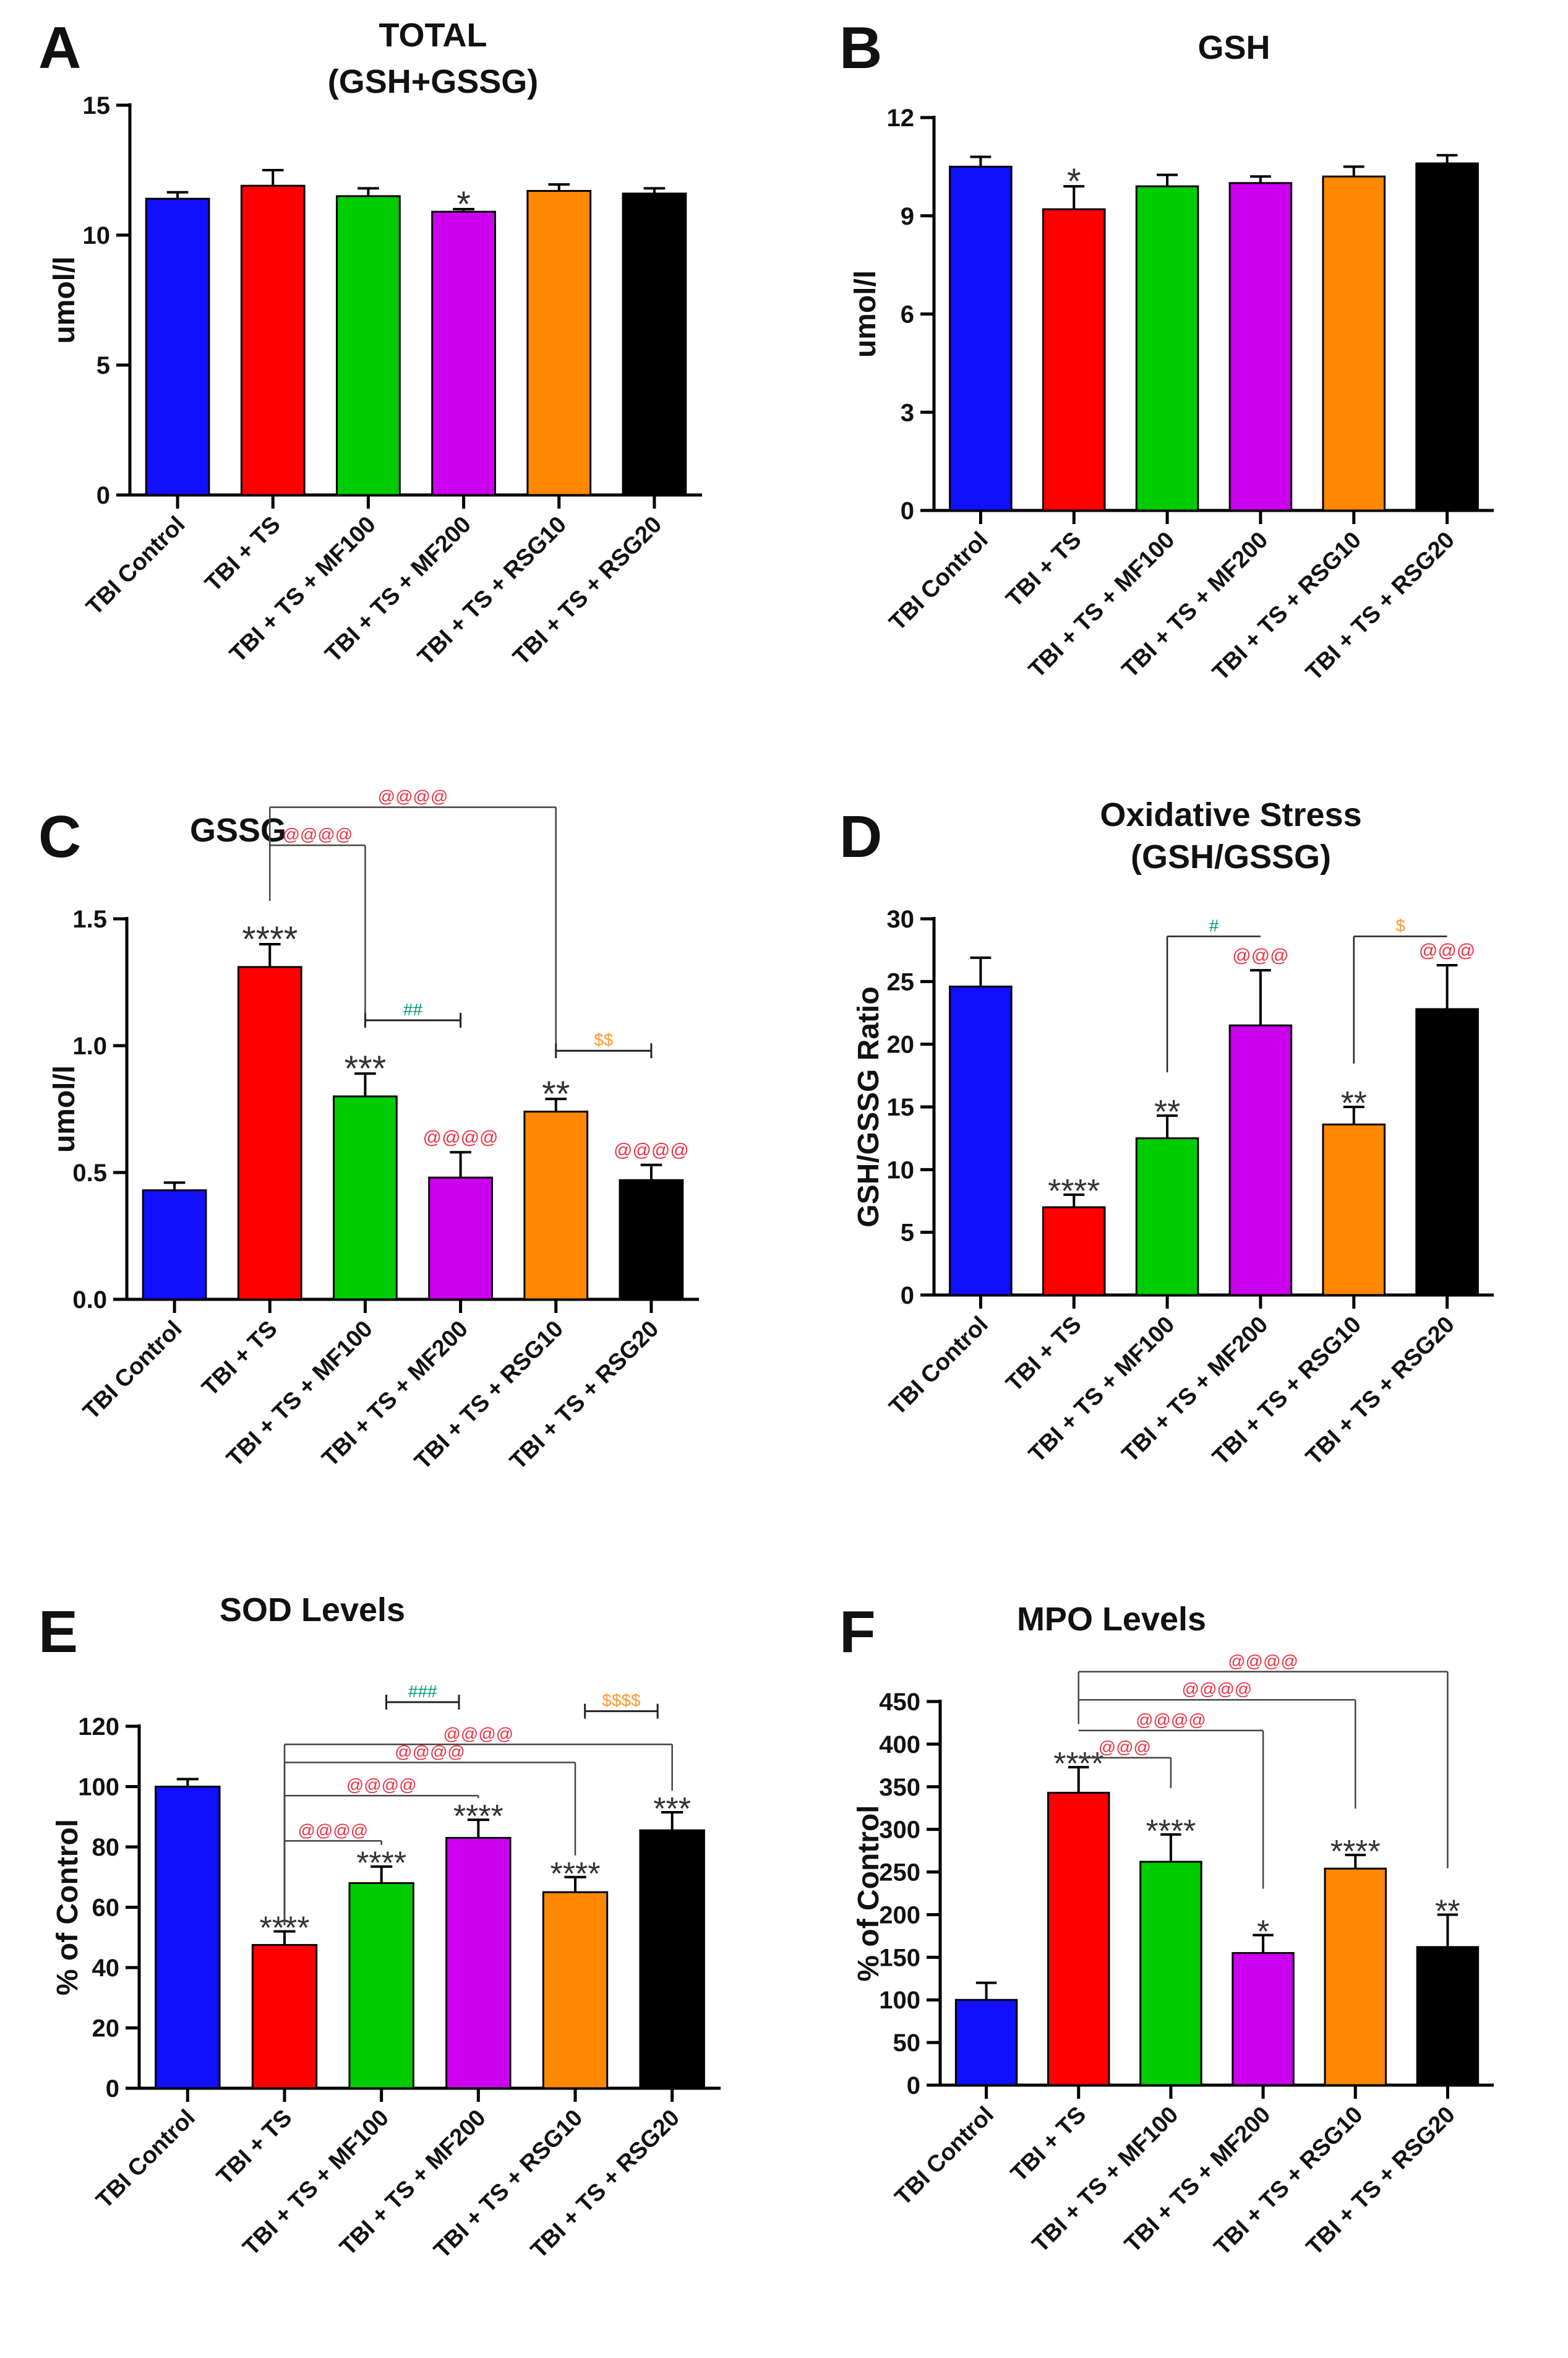 Image resolution: width=1568 pixels, height=2358 pixels. I want to click on y-axis-label-c: umol/l, so click(64, 1109).